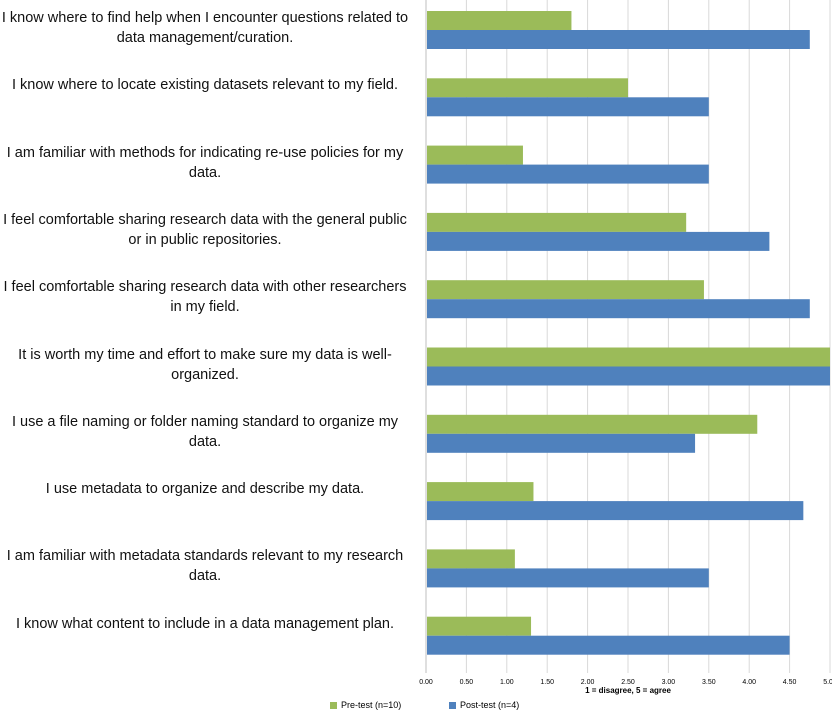  I want to click on legend-label: Post-test (n=4), so click(490, 705).